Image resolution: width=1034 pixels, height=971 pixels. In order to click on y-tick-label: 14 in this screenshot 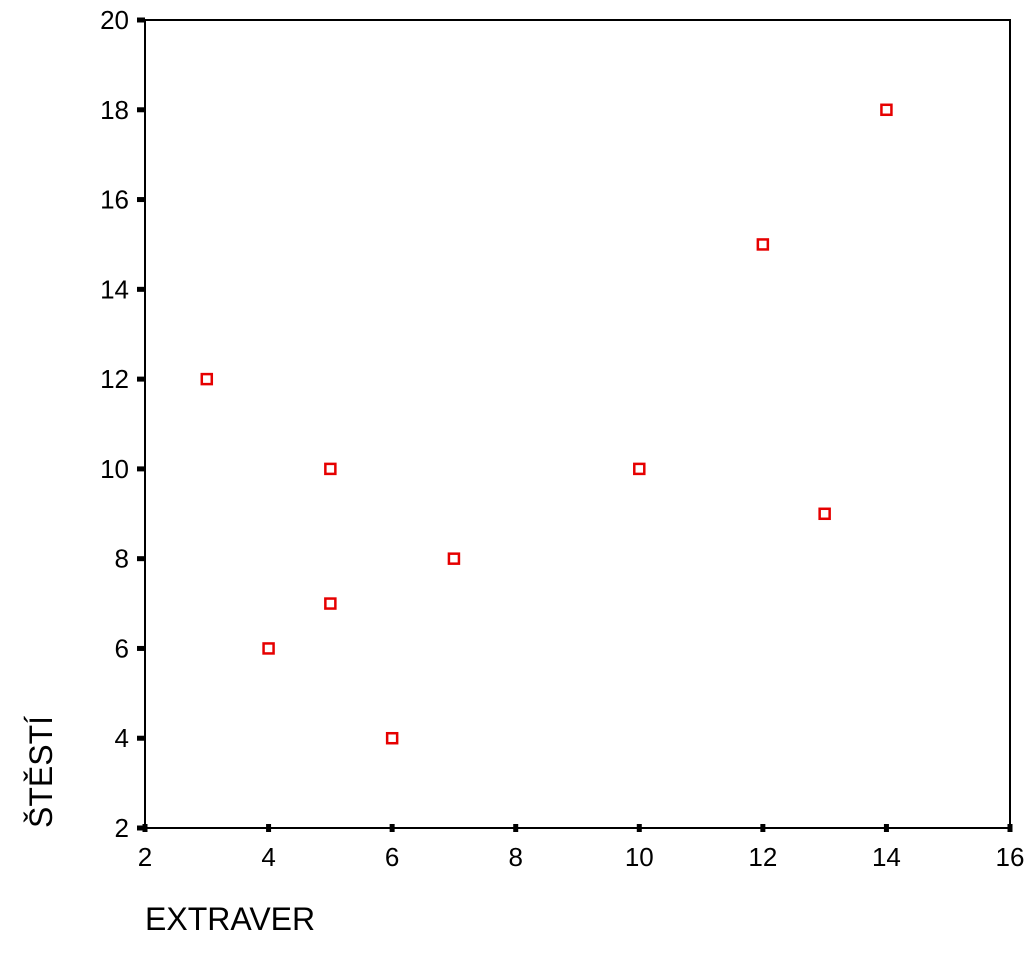, I will do `click(114, 289)`.